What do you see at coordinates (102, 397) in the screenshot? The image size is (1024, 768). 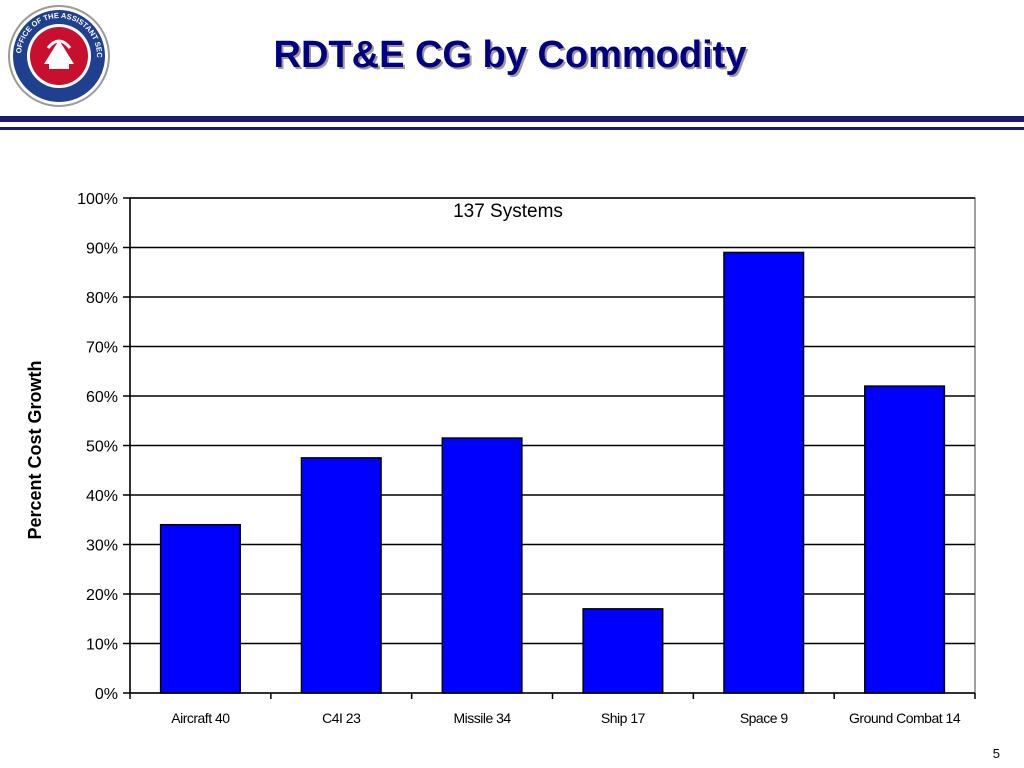 I see `y-tick-label: 60%` at bounding box center [102, 397].